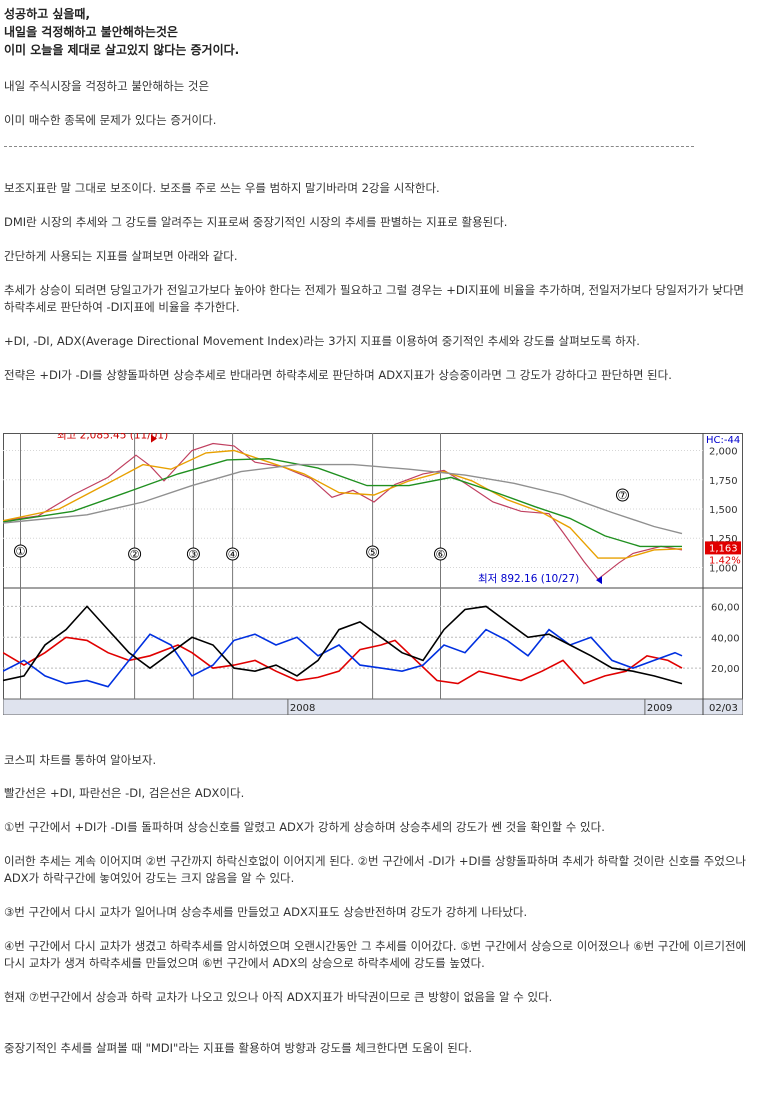  I want to click on price-tick-label: 1,250, so click(723, 539).